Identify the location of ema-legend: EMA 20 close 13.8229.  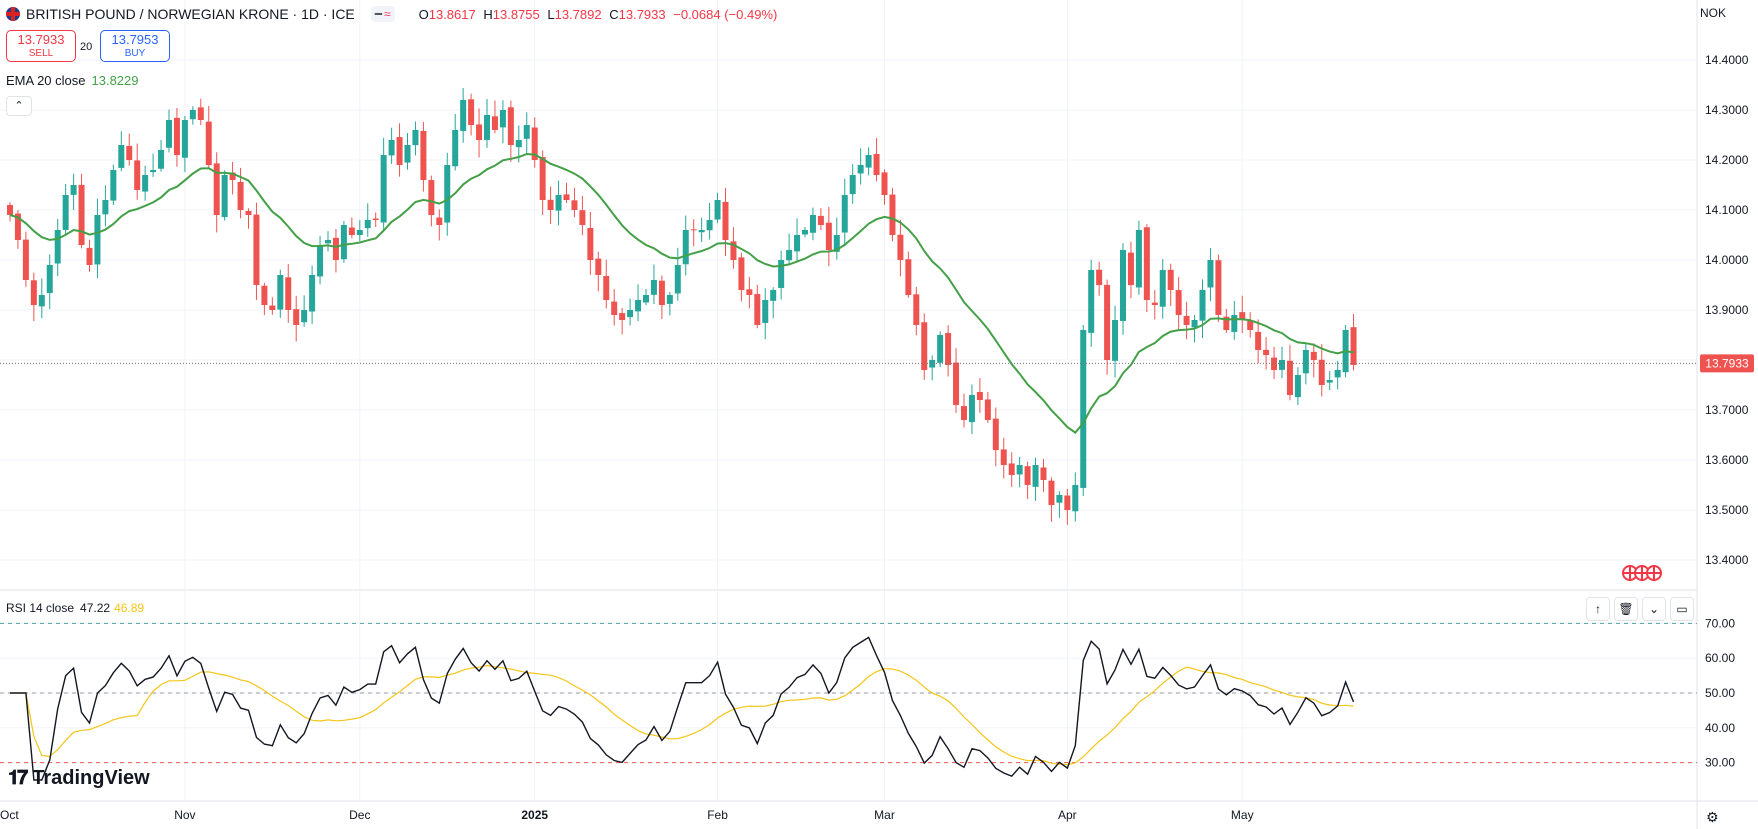
(72, 80).